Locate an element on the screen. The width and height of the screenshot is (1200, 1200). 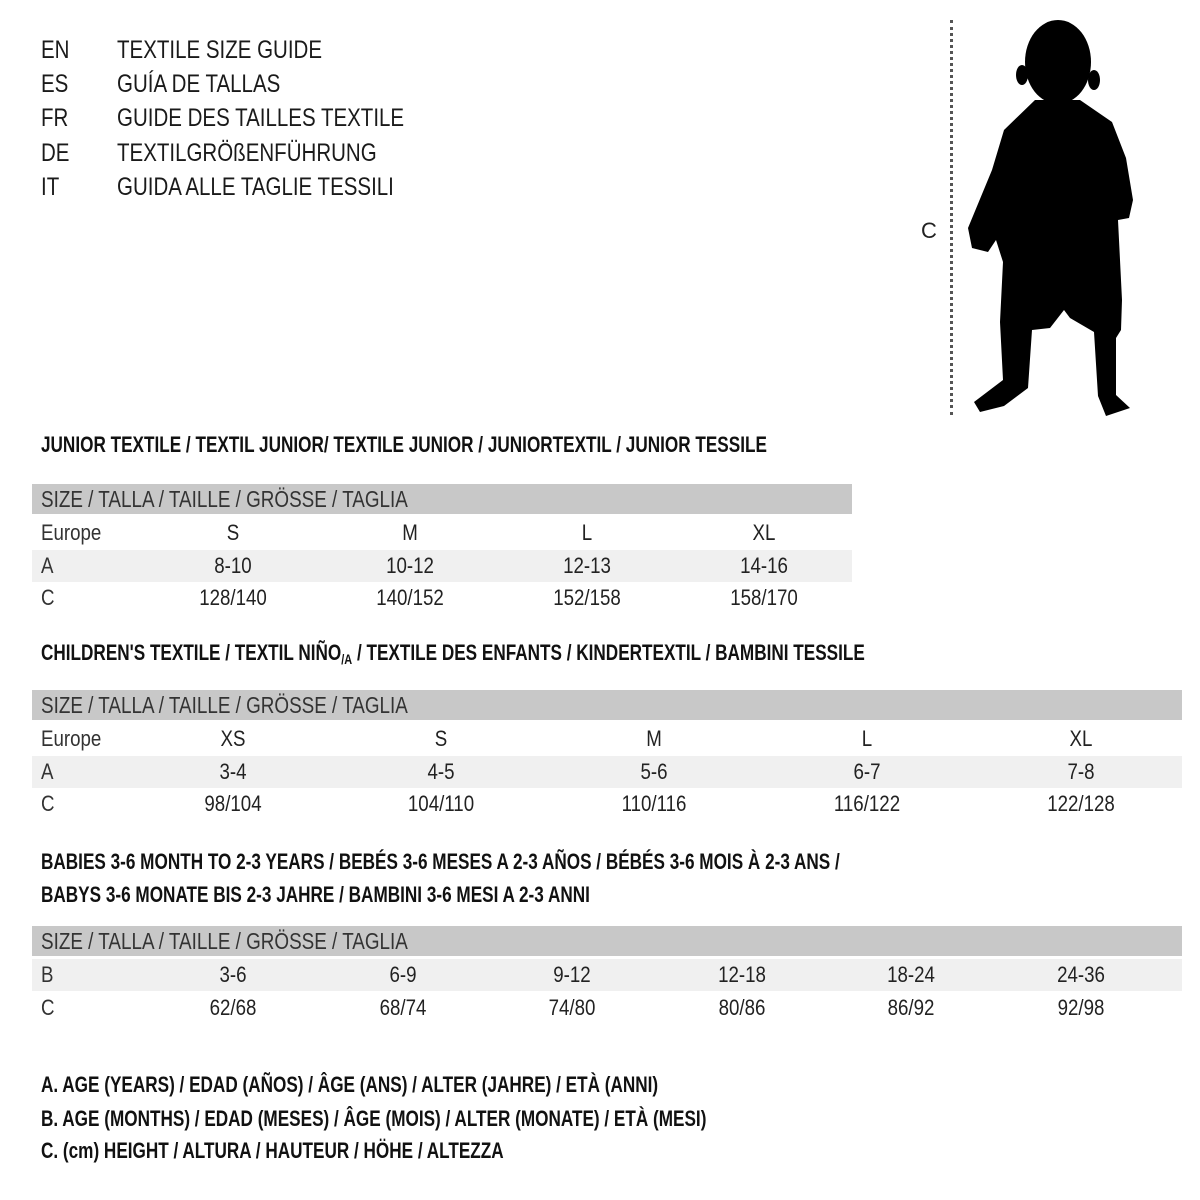
height-label: C is located at coordinates (929, 230).